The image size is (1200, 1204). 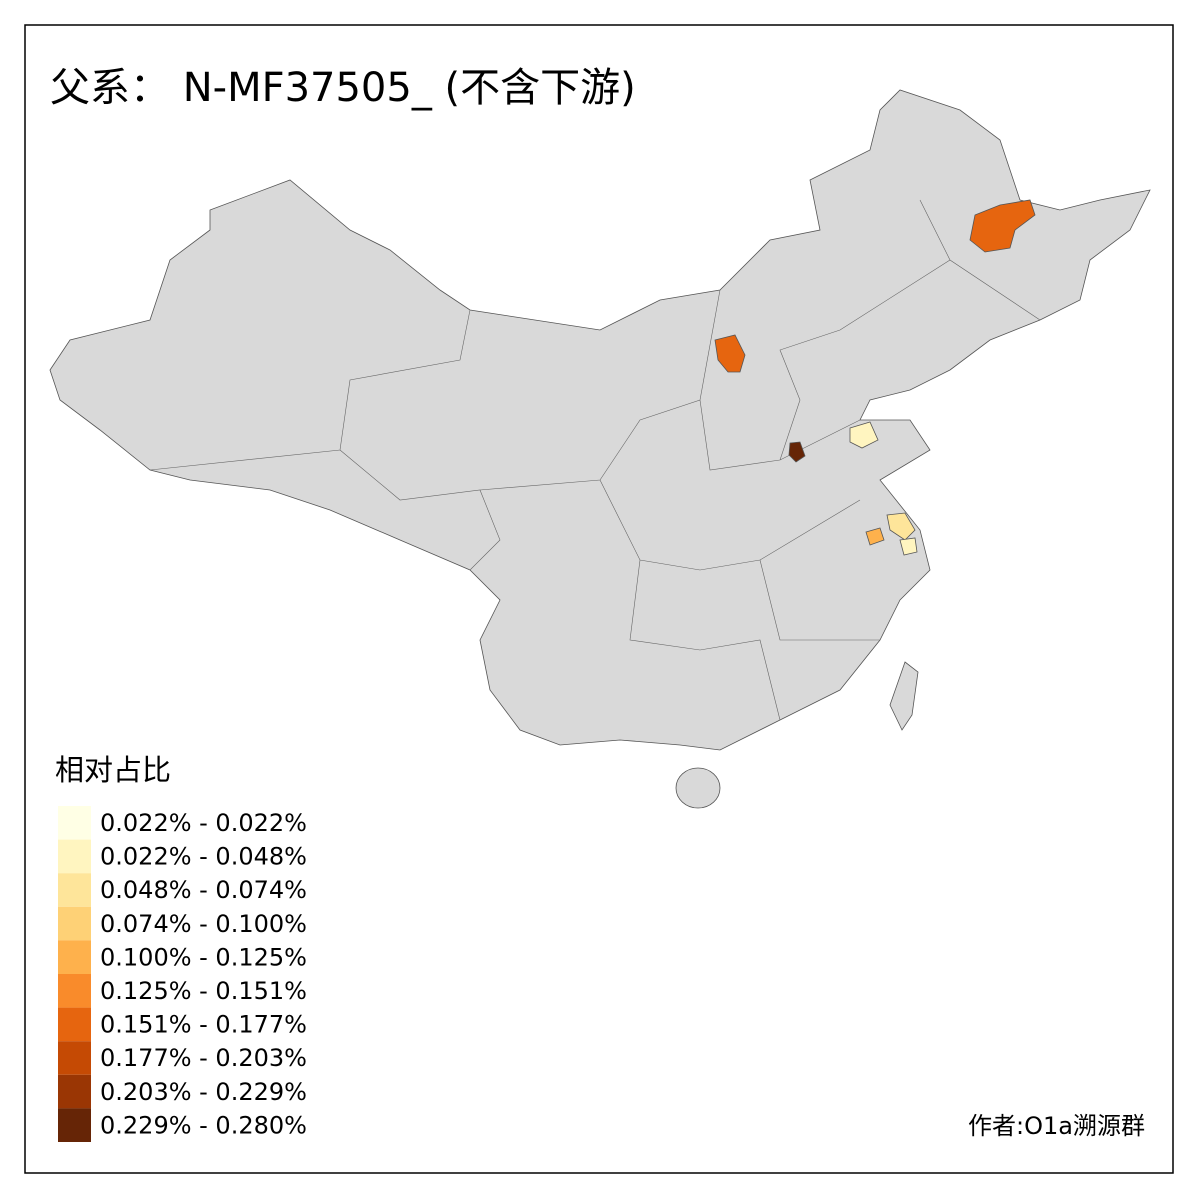 What do you see at coordinates (203, 890) in the screenshot?
I see `legend-label: 0.048% - 0.074%` at bounding box center [203, 890].